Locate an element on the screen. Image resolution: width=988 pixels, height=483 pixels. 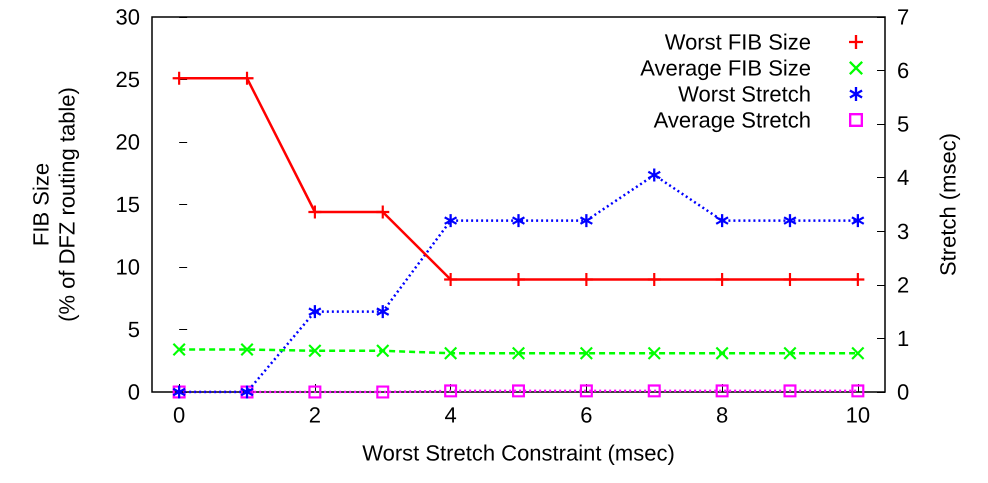
y2-tick-label: 0 is located at coordinates (903, 392).